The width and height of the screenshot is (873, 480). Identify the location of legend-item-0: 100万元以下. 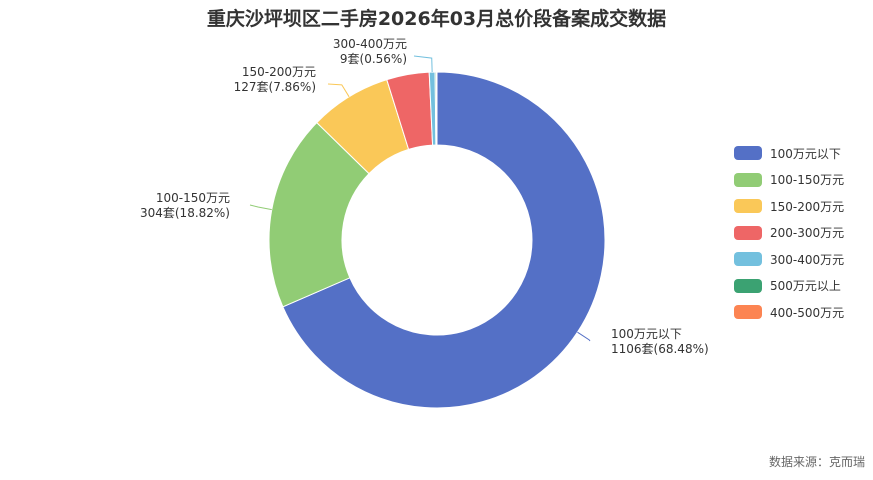
(789, 153).